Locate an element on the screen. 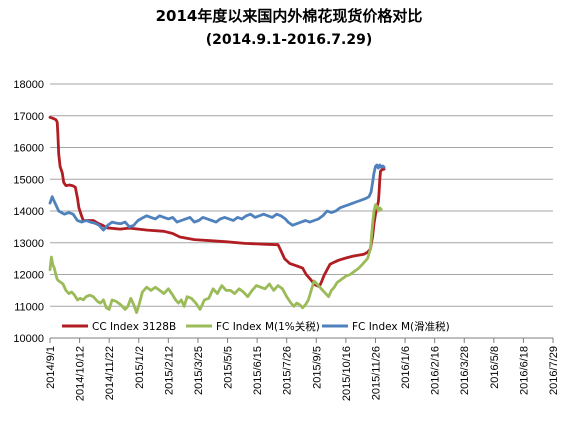 The width and height of the screenshot is (578, 429). x-tick-label: 2016/2/16 is located at coordinates (436, 370).